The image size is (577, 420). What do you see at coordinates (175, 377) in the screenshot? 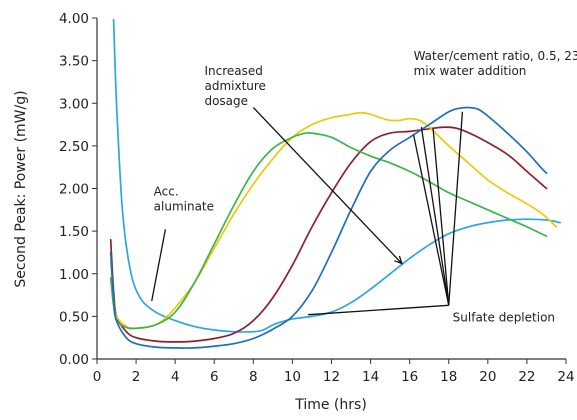
I see `x-tick-label: 4` at bounding box center [175, 377].